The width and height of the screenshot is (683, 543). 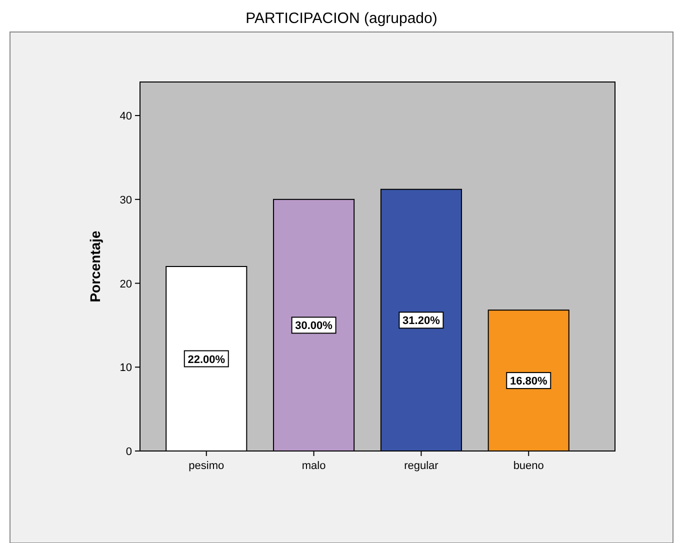 What do you see at coordinates (314, 326) in the screenshot?
I see `data-label: 30.00%` at bounding box center [314, 326].